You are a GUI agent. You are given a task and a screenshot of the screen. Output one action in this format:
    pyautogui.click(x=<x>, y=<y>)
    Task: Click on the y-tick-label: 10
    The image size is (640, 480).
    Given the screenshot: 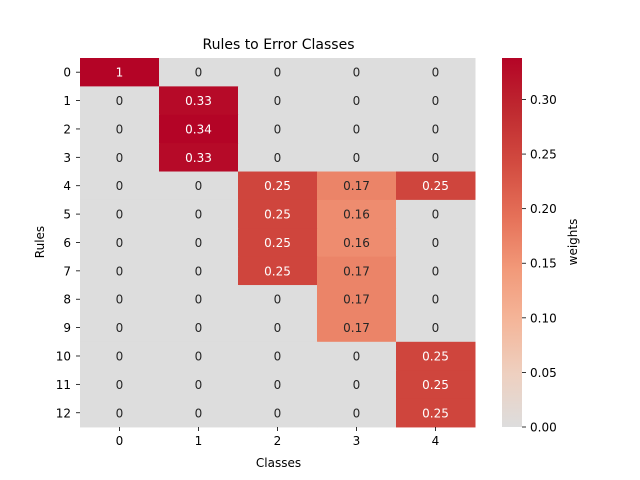 What is the action you would take?
    pyautogui.click(x=63, y=356)
    